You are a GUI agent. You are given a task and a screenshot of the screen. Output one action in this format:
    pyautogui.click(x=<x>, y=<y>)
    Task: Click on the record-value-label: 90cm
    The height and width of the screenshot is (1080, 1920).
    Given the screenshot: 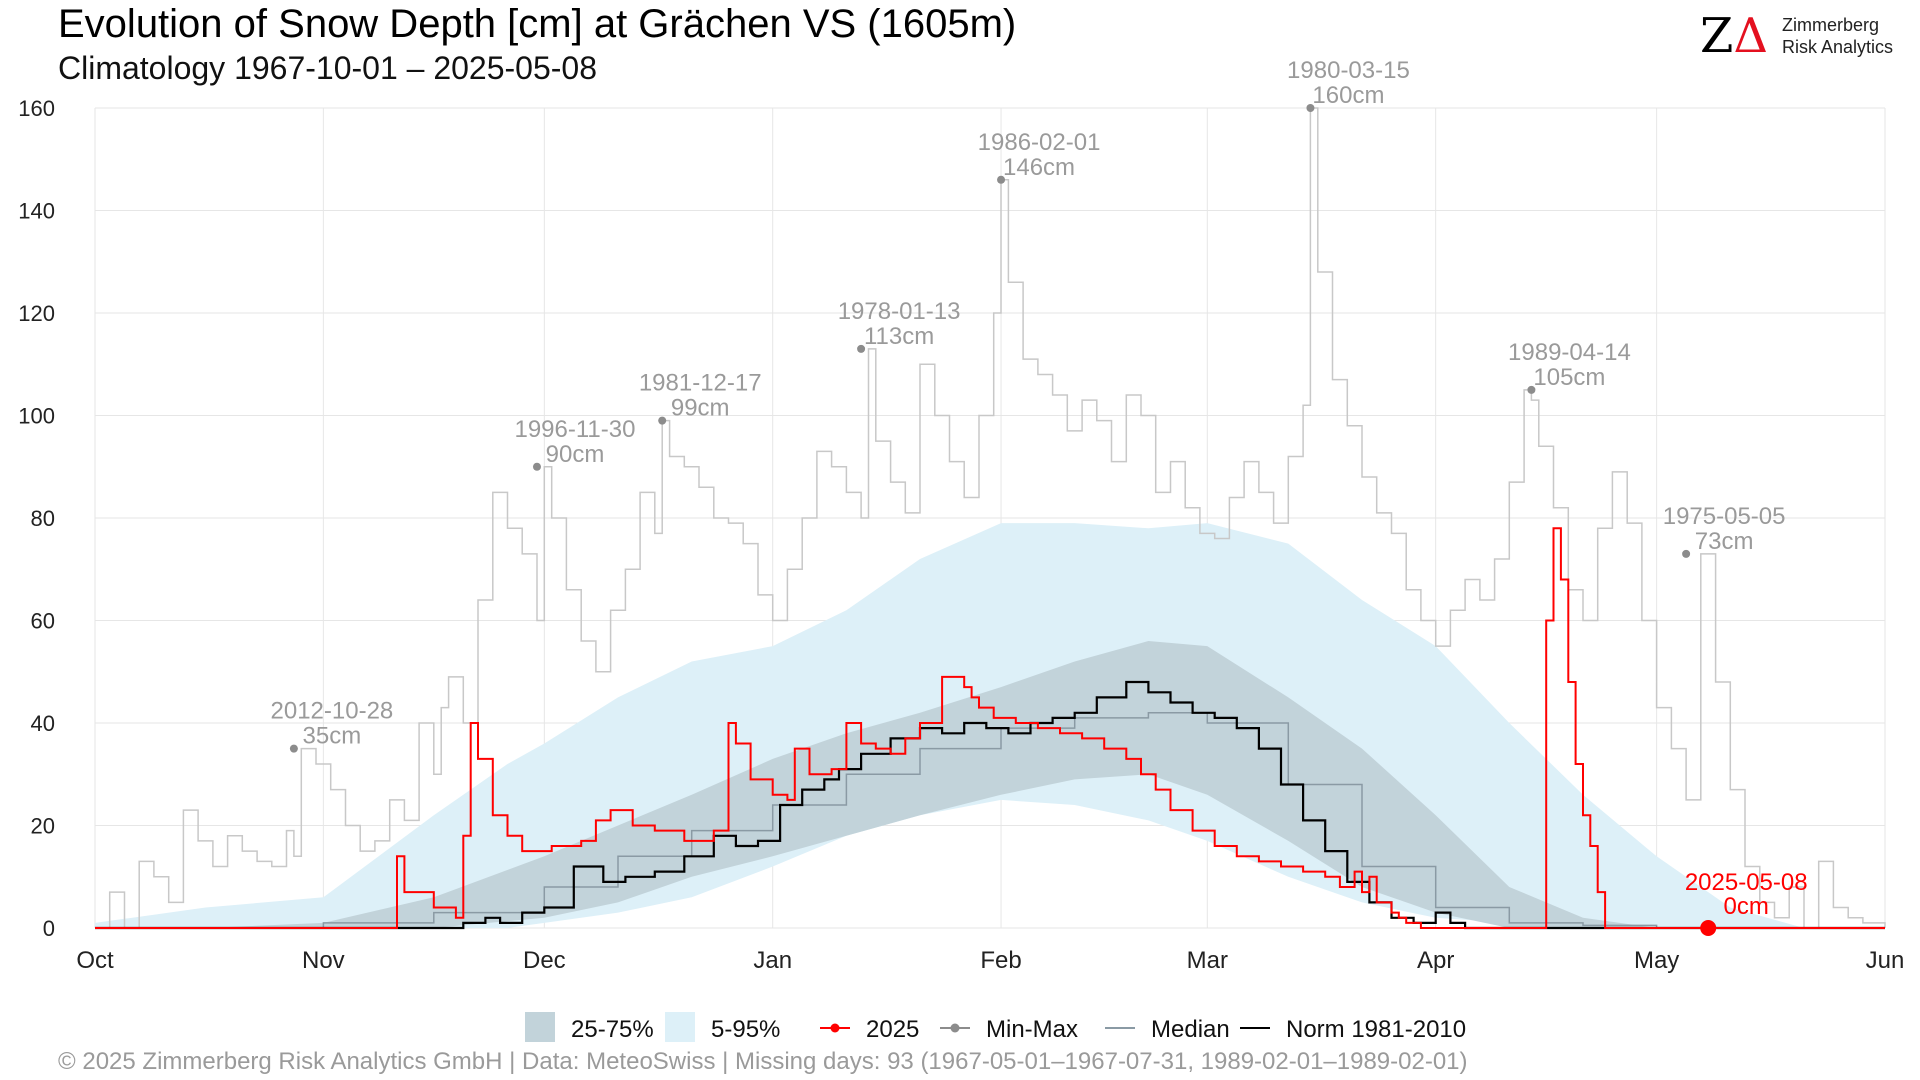 What is the action you would take?
    pyautogui.click(x=575, y=454)
    